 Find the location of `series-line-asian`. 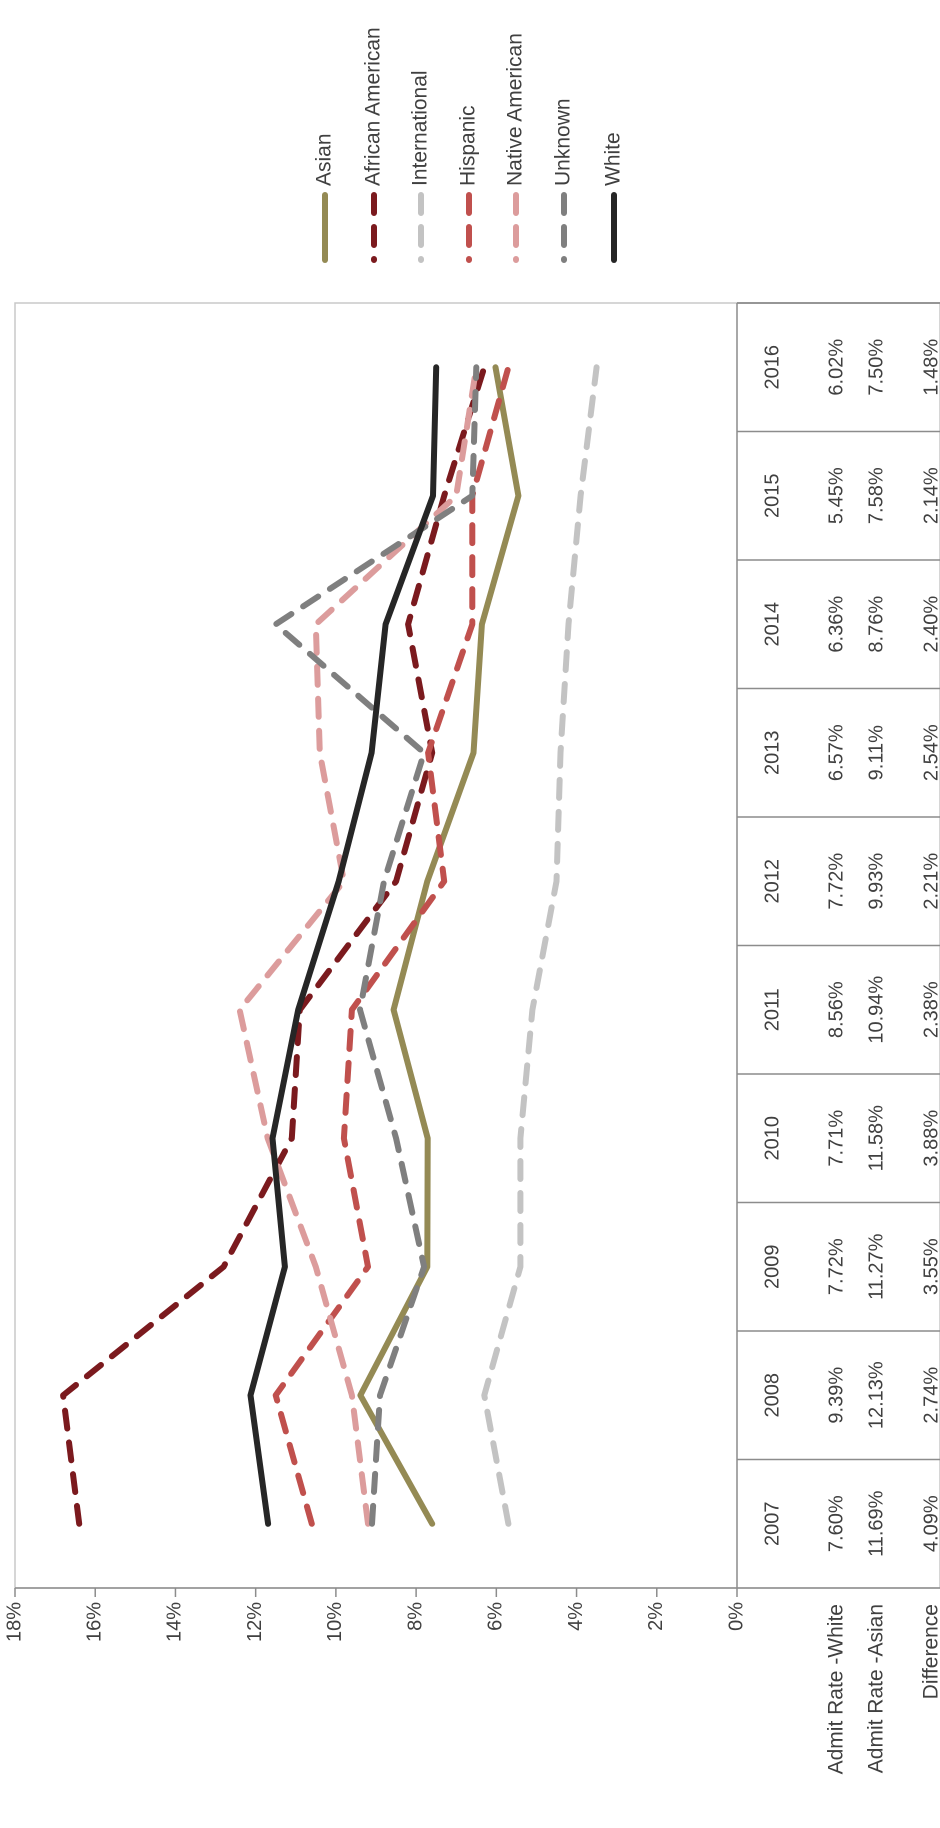

series-line-asian is located at coordinates (439, 945).